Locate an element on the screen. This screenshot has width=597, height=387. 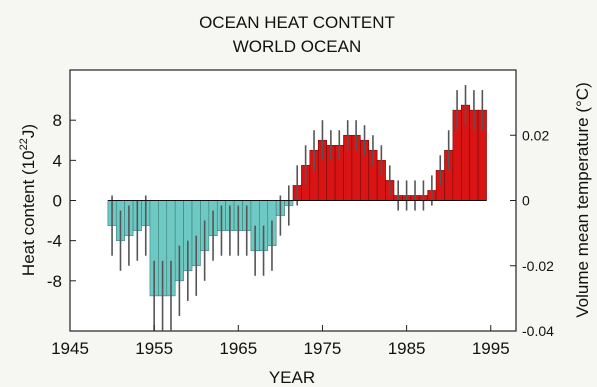
y-axis-label: Heat content (1022J) is located at coordinates (28, 200).